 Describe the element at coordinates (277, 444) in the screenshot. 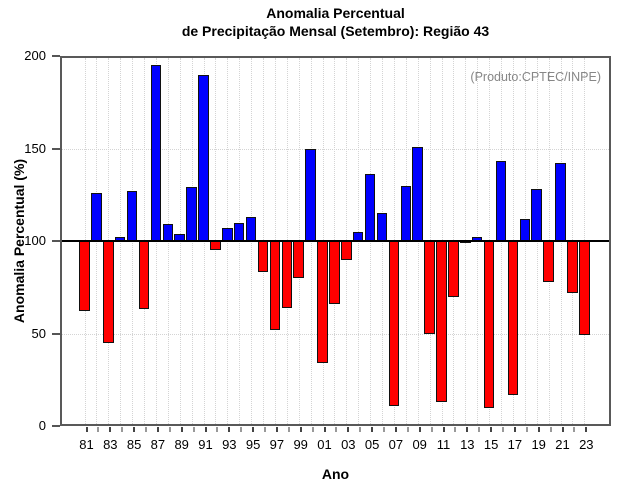

I see `x-tick-label: 97` at that location.